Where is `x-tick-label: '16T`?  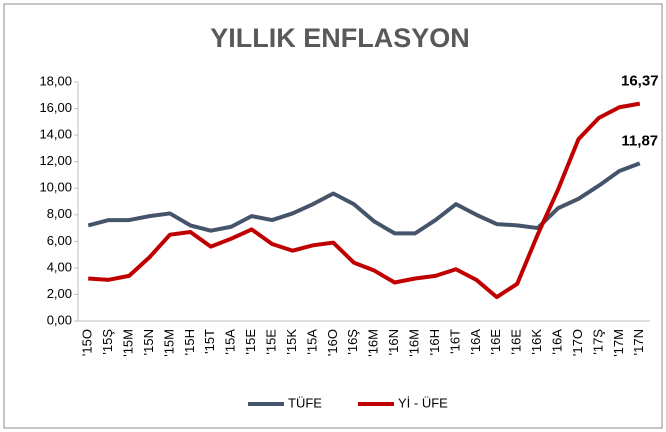
x-tick-label: '16T is located at coordinates (454, 341).